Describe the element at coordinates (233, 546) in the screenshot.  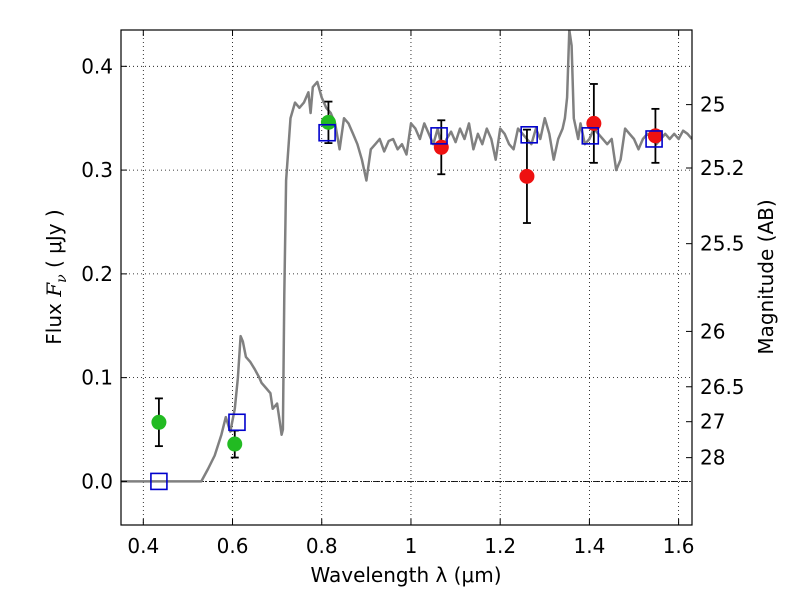
I see `x-tick-label: 0.6` at that location.